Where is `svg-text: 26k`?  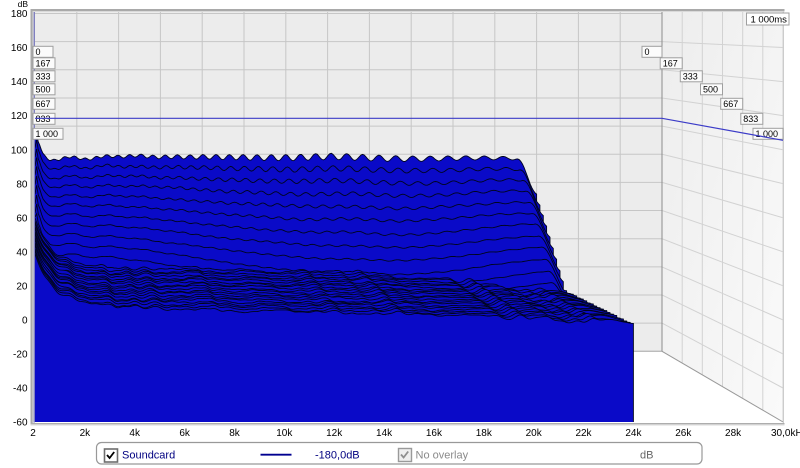
svg-text: 26k is located at coordinates (683, 433).